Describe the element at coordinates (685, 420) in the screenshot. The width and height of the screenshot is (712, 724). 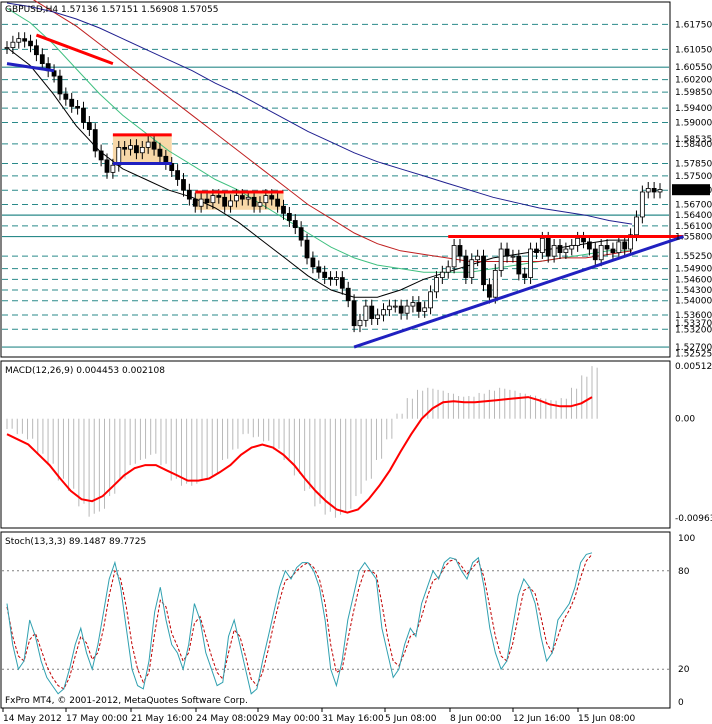
I see `macd-axis-label: 0.00` at that location.